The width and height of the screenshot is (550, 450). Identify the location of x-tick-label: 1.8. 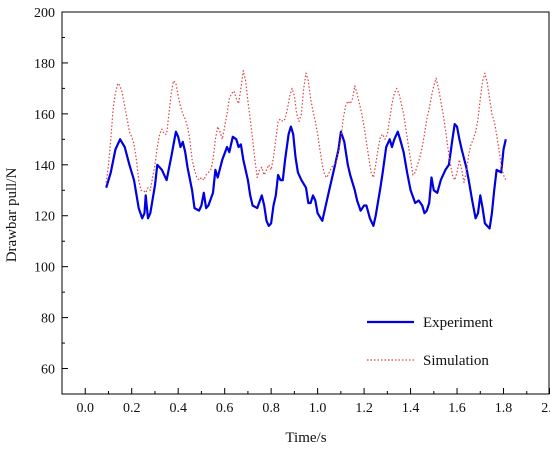
(504, 408).